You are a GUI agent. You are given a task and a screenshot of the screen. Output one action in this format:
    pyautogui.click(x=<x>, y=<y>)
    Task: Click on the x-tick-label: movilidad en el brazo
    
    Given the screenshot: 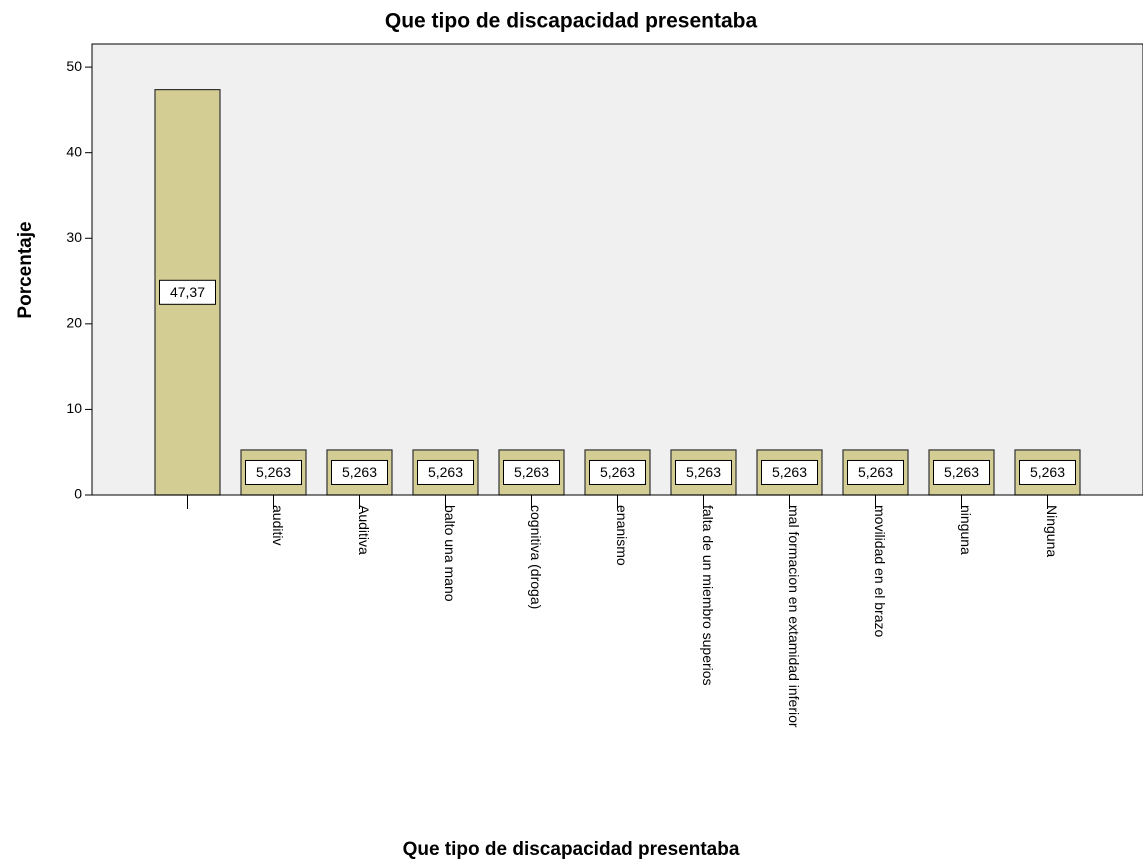 What is the action you would take?
    pyautogui.click(x=880, y=571)
    